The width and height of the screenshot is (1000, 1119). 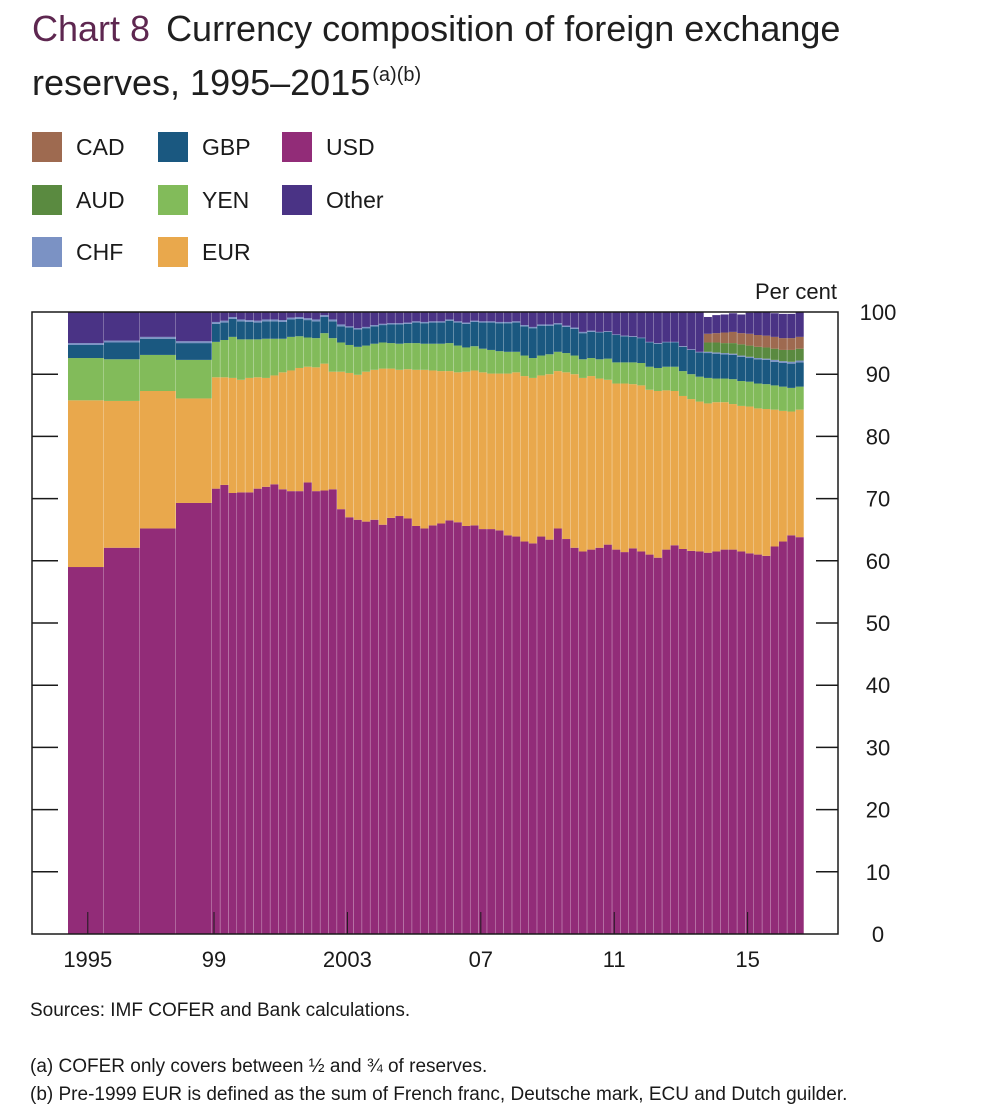 I want to click on x-tick-label: 1995, so click(x=87, y=959).